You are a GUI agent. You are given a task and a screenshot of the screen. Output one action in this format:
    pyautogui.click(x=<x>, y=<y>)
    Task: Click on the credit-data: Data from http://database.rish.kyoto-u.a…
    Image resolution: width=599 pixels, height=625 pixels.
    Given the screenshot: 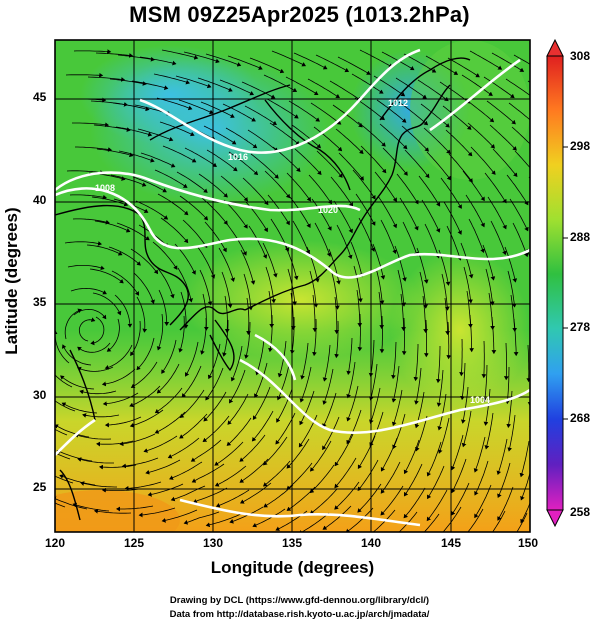 What is the action you would take?
    pyautogui.click(x=299, y=614)
    